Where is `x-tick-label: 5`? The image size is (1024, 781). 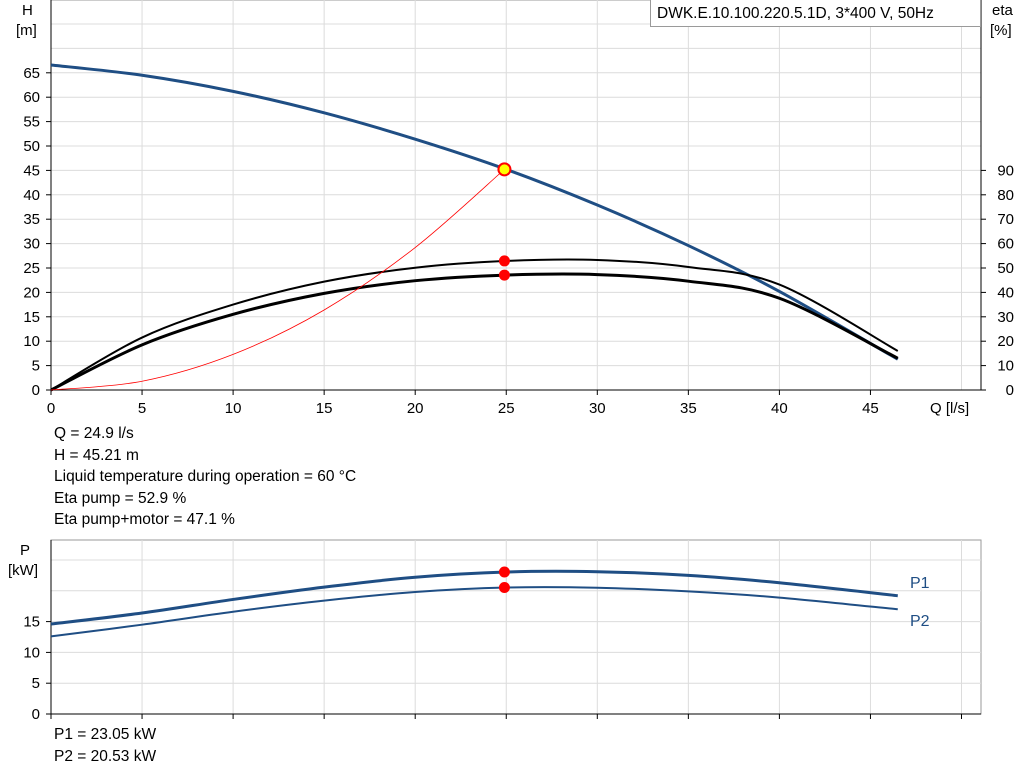 x-tick-label: 5 is located at coordinates (142, 408).